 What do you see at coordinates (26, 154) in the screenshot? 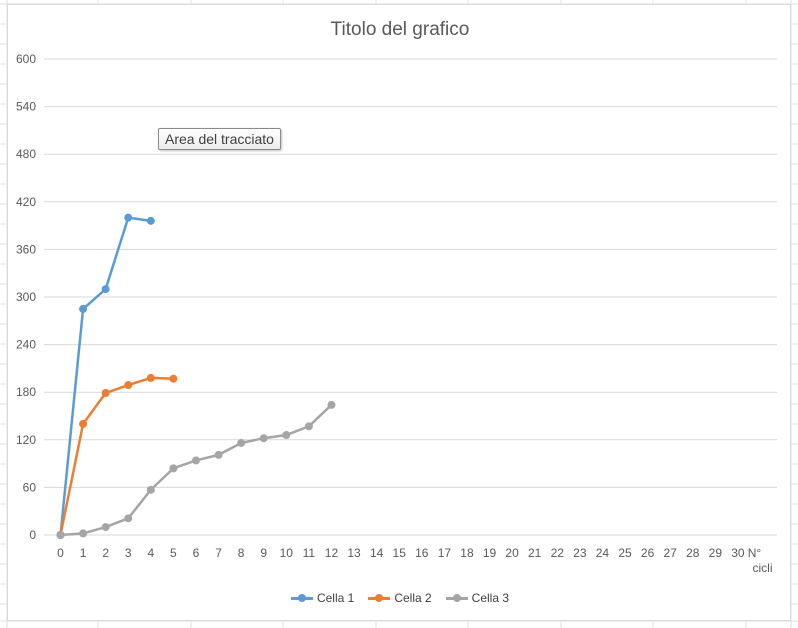
I see `y-tick-label: 480` at bounding box center [26, 154].